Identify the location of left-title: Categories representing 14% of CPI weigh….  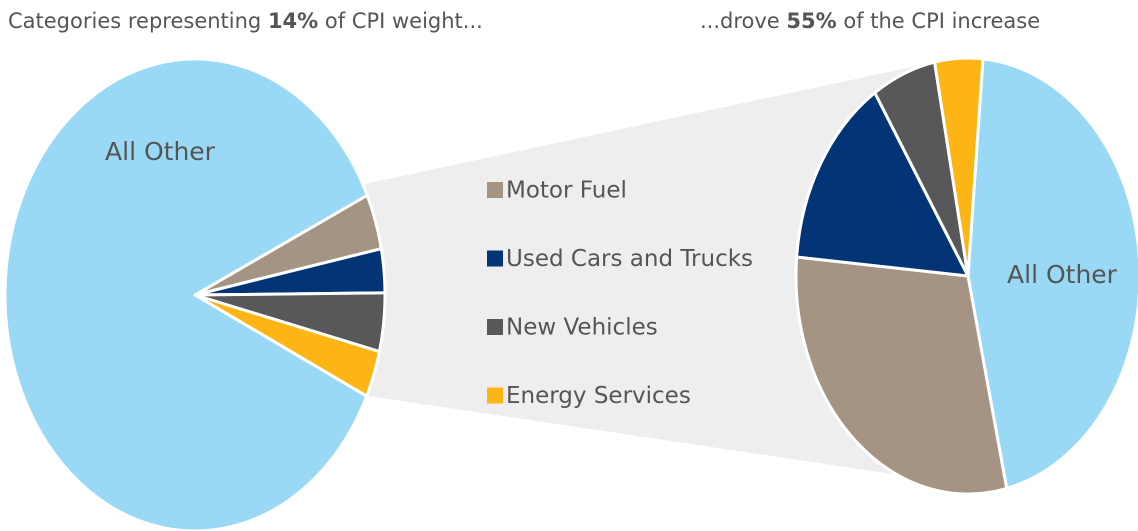
(245, 21).